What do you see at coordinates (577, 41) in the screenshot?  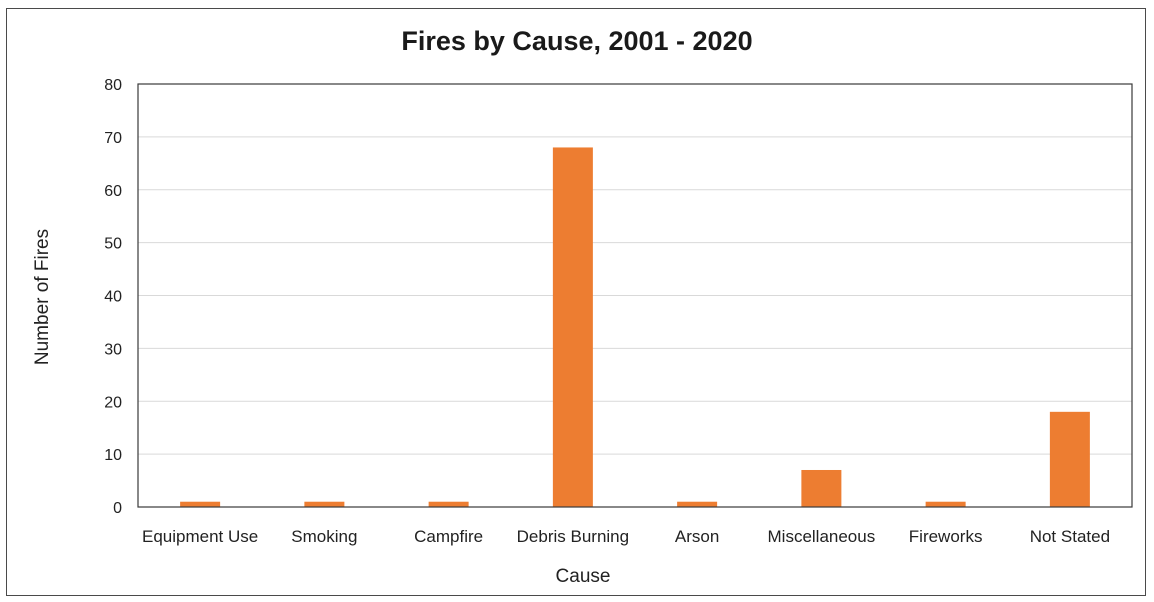 I see `chart-title: Fires by Cause, 2001 - 2020` at bounding box center [577, 41].